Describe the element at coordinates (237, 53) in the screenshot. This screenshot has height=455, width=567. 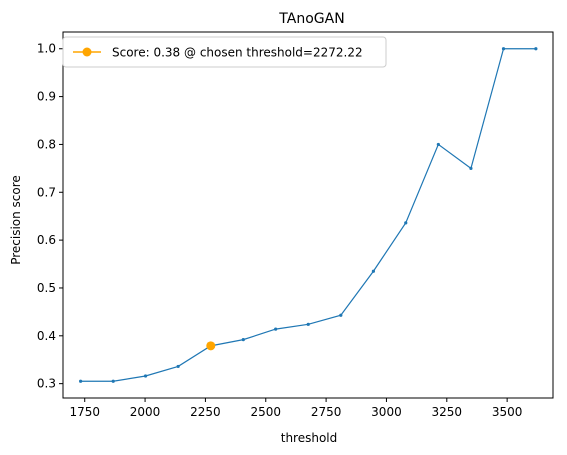
I see `legend-entry-label: Score: 0.38 @ chosen threshold=2272.22` at that location.